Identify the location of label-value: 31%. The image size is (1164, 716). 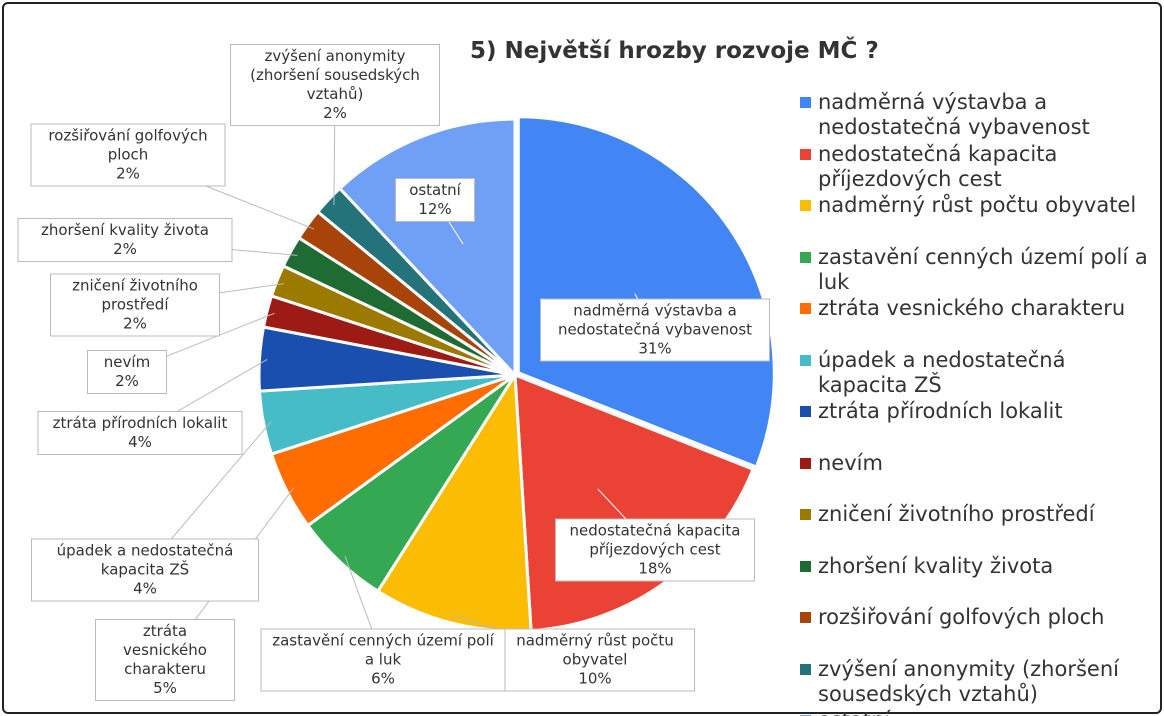
(655, 348).